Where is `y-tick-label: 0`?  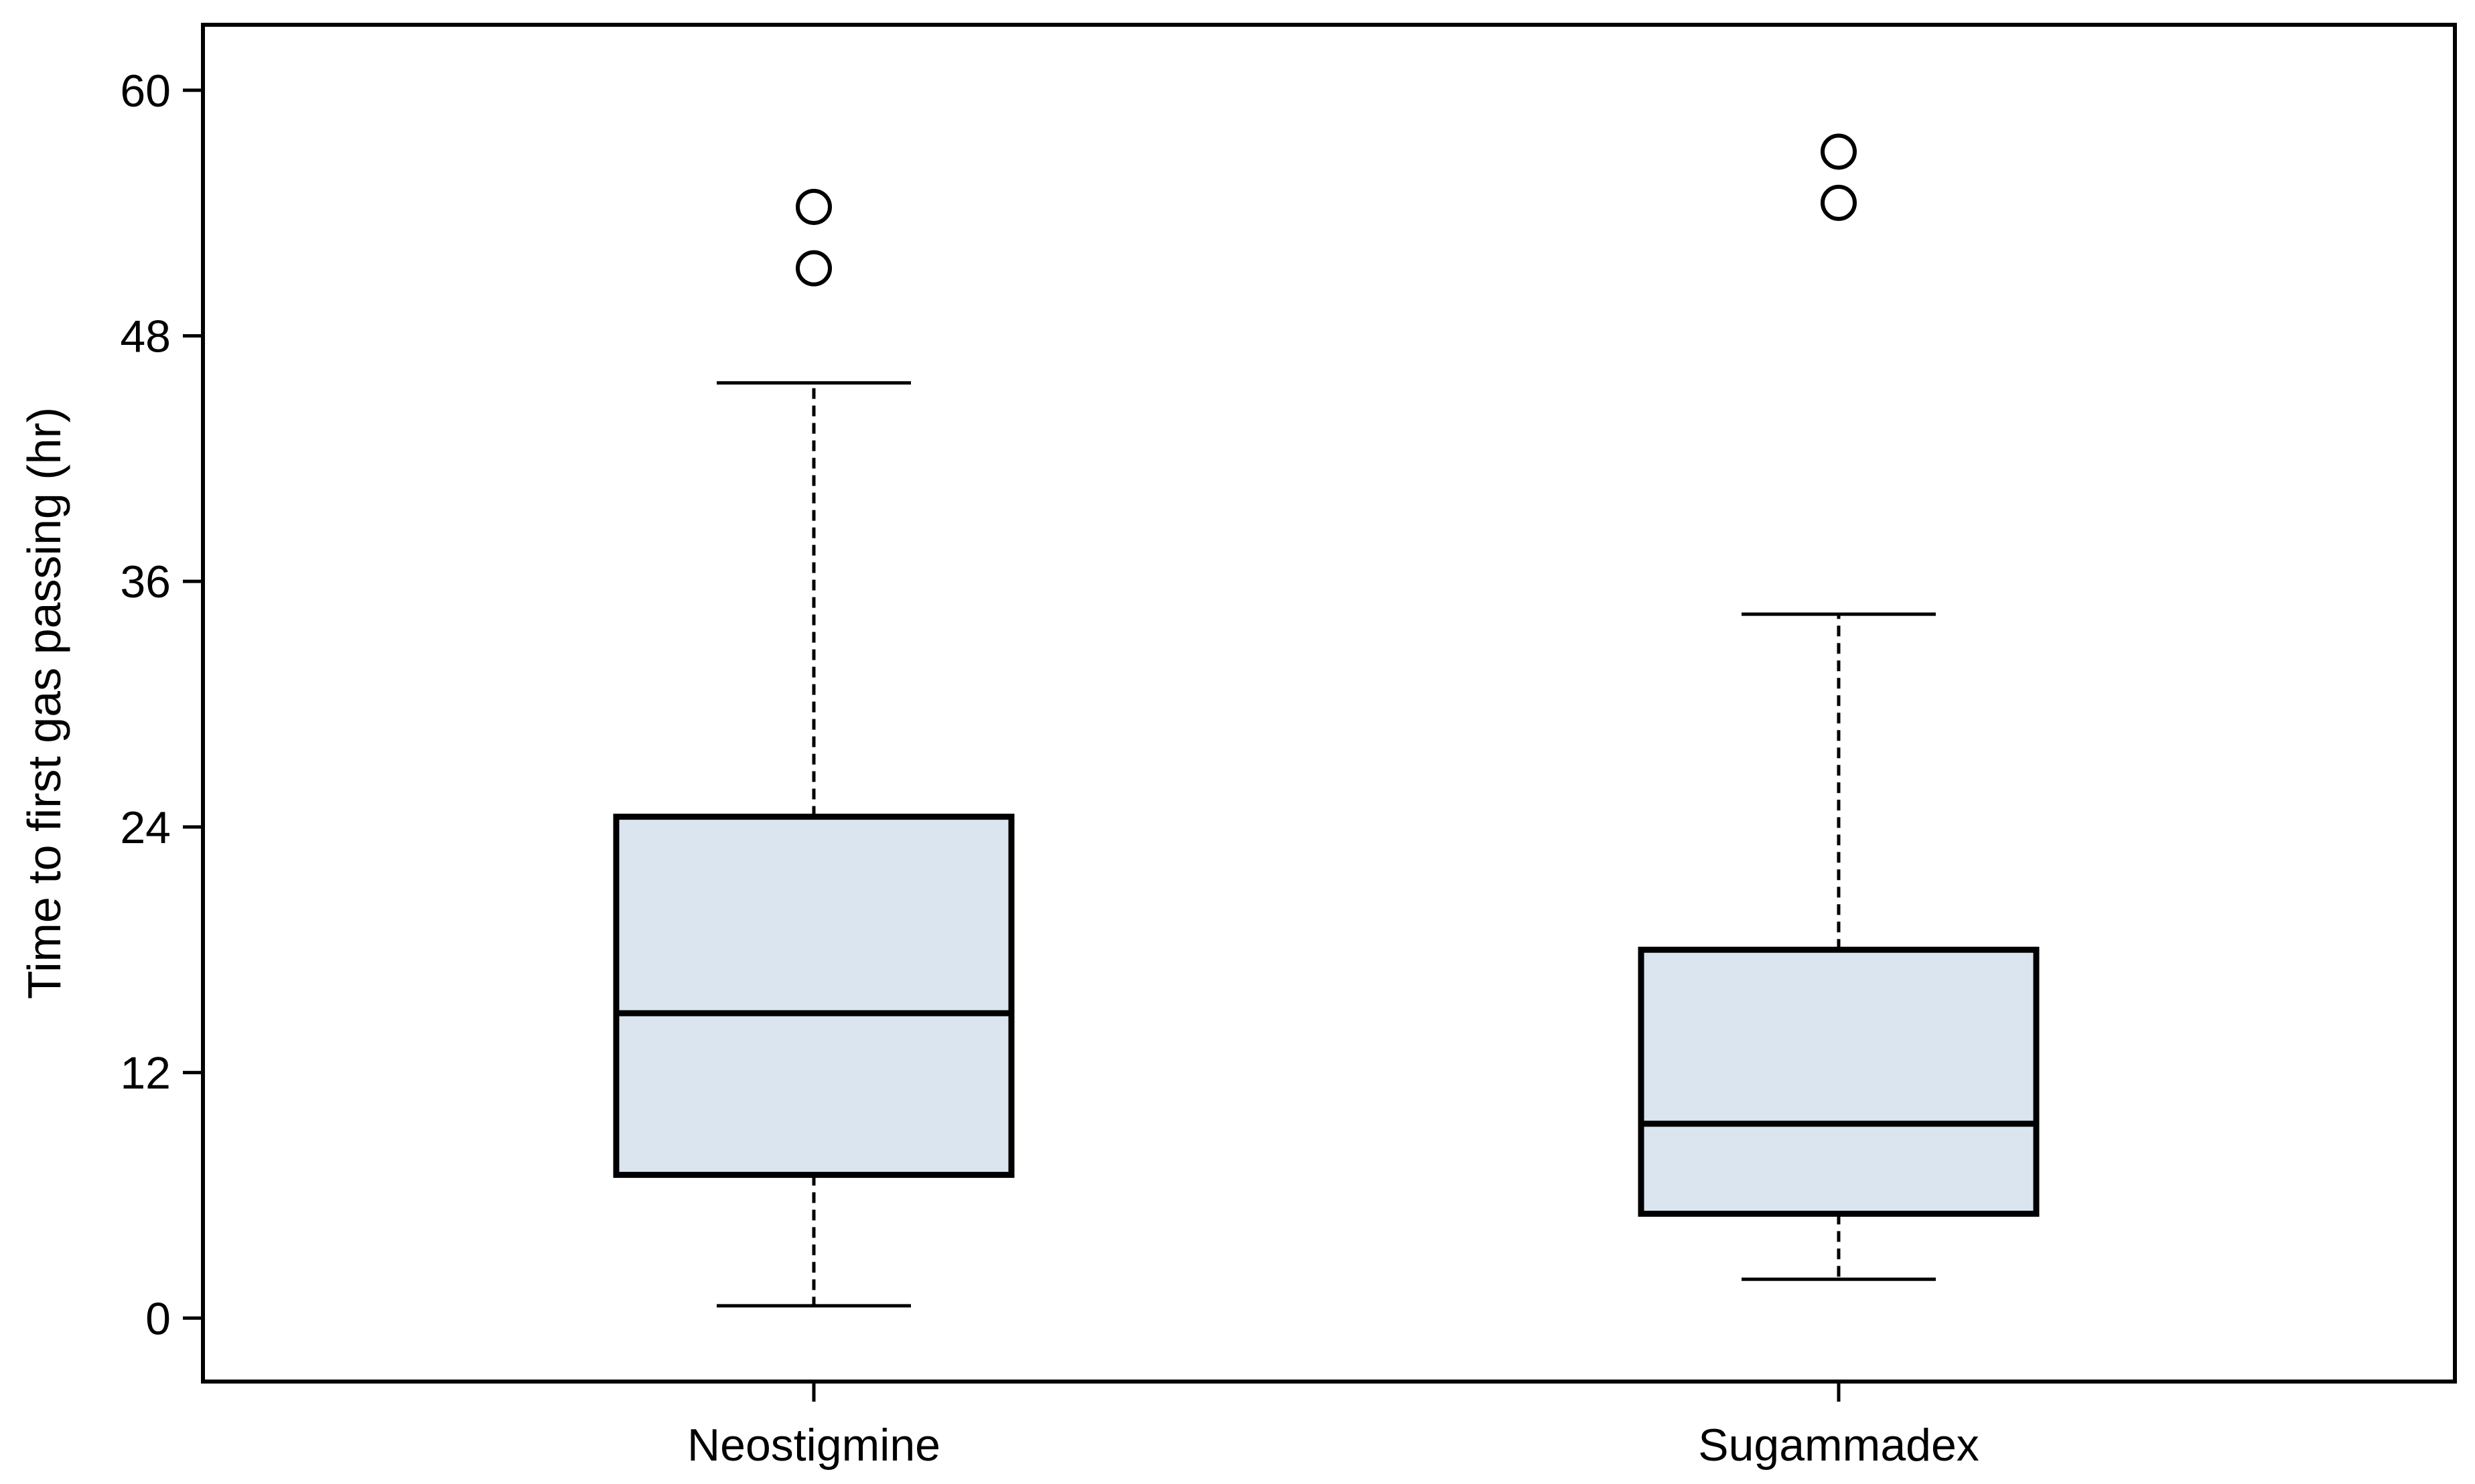
y-tick-label: 0 is located at coordinates (158, 1318).